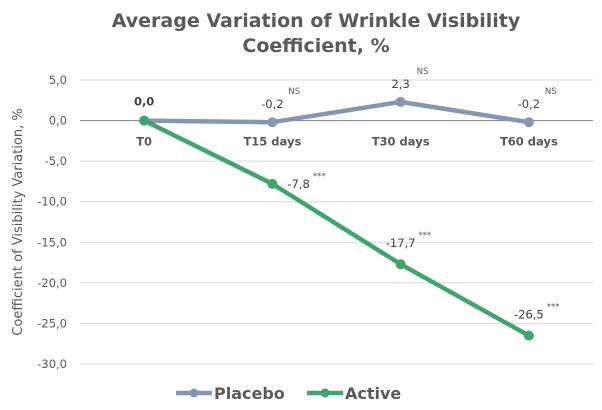  Describe the element at coordinates (52, 202) in the screenshot. I see `y-tick-label: -10,0` at that location.